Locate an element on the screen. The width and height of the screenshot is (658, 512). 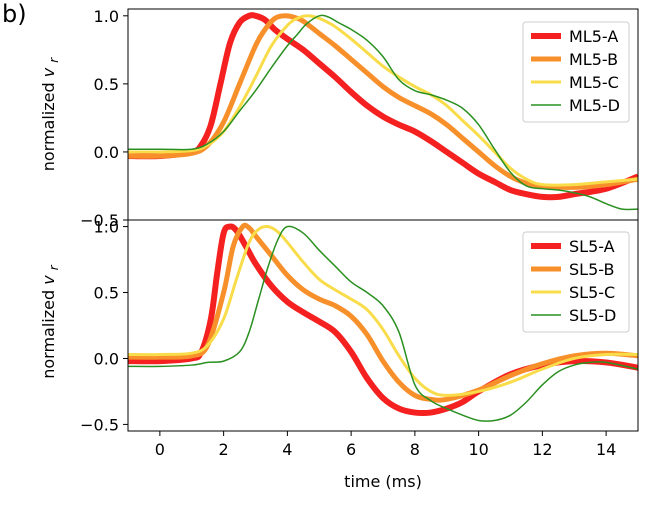
bottom-xtick-label: 4 is located at coordinates (287, 449).